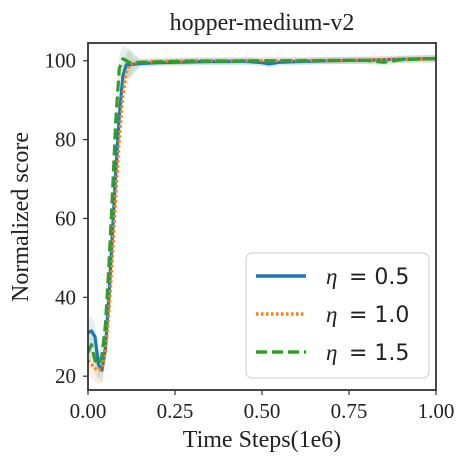 The height and width of the screenshot is (464, 468). I want to click on y-tick-label: 100, so click(61, 61).